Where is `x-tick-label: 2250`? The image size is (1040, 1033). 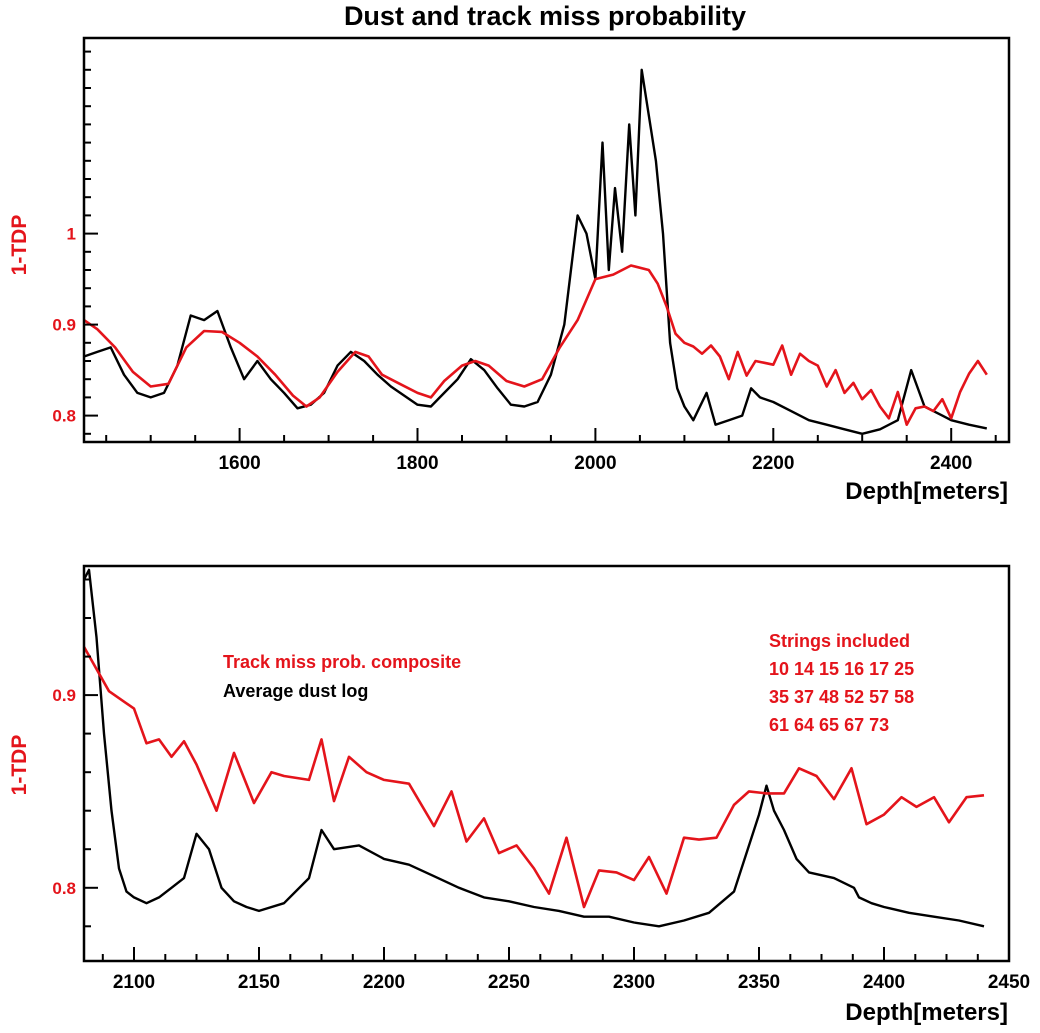
x-tick-label: 2250 is located at coordinates (509, 982).